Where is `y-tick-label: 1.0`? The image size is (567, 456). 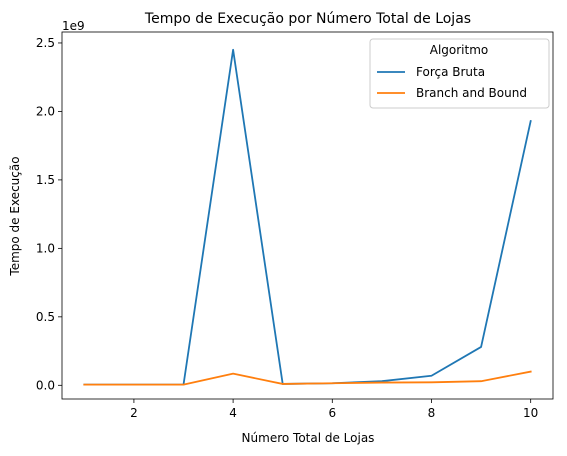
y-tick-label: 1.0 is located at coordinates (45, 248).